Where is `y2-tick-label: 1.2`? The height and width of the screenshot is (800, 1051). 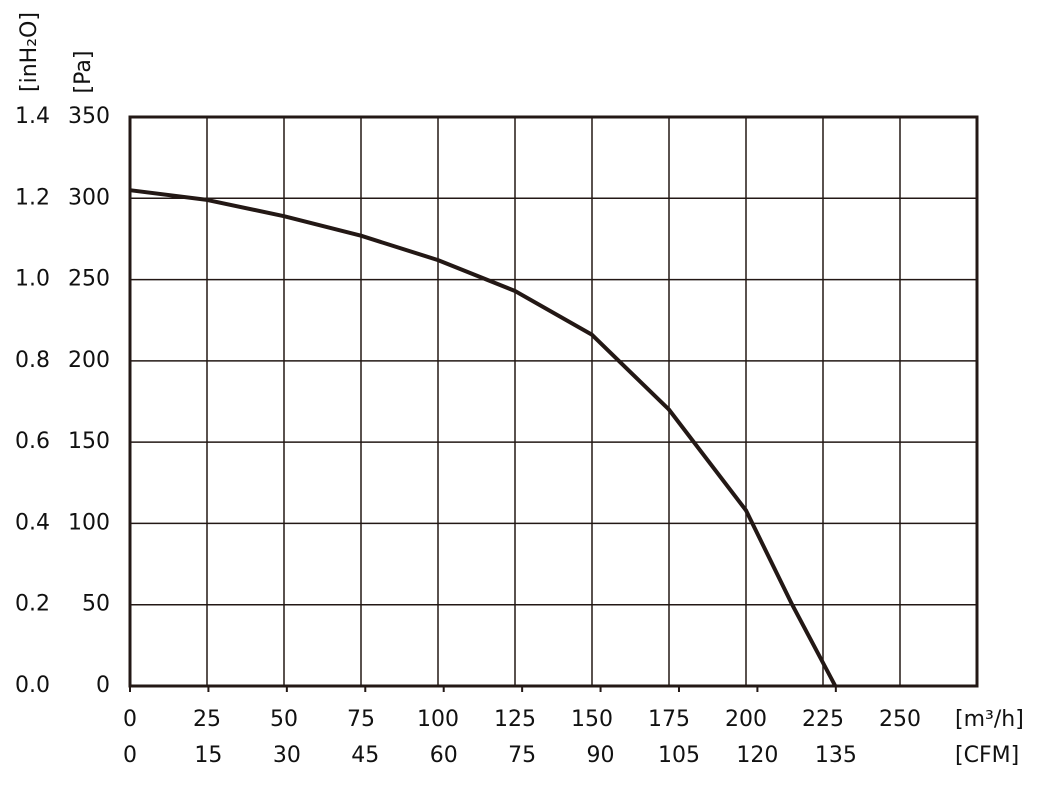
y2-tick-label: 1.2 is located at coordinates (32, 197).